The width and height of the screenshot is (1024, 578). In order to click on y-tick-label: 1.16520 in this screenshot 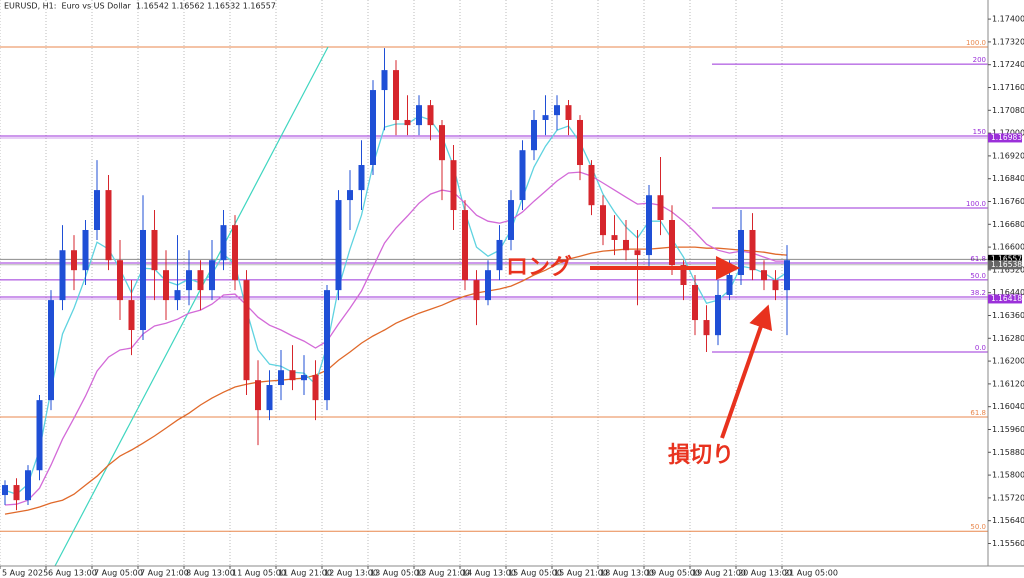, I will do `click(1008, 269)`.